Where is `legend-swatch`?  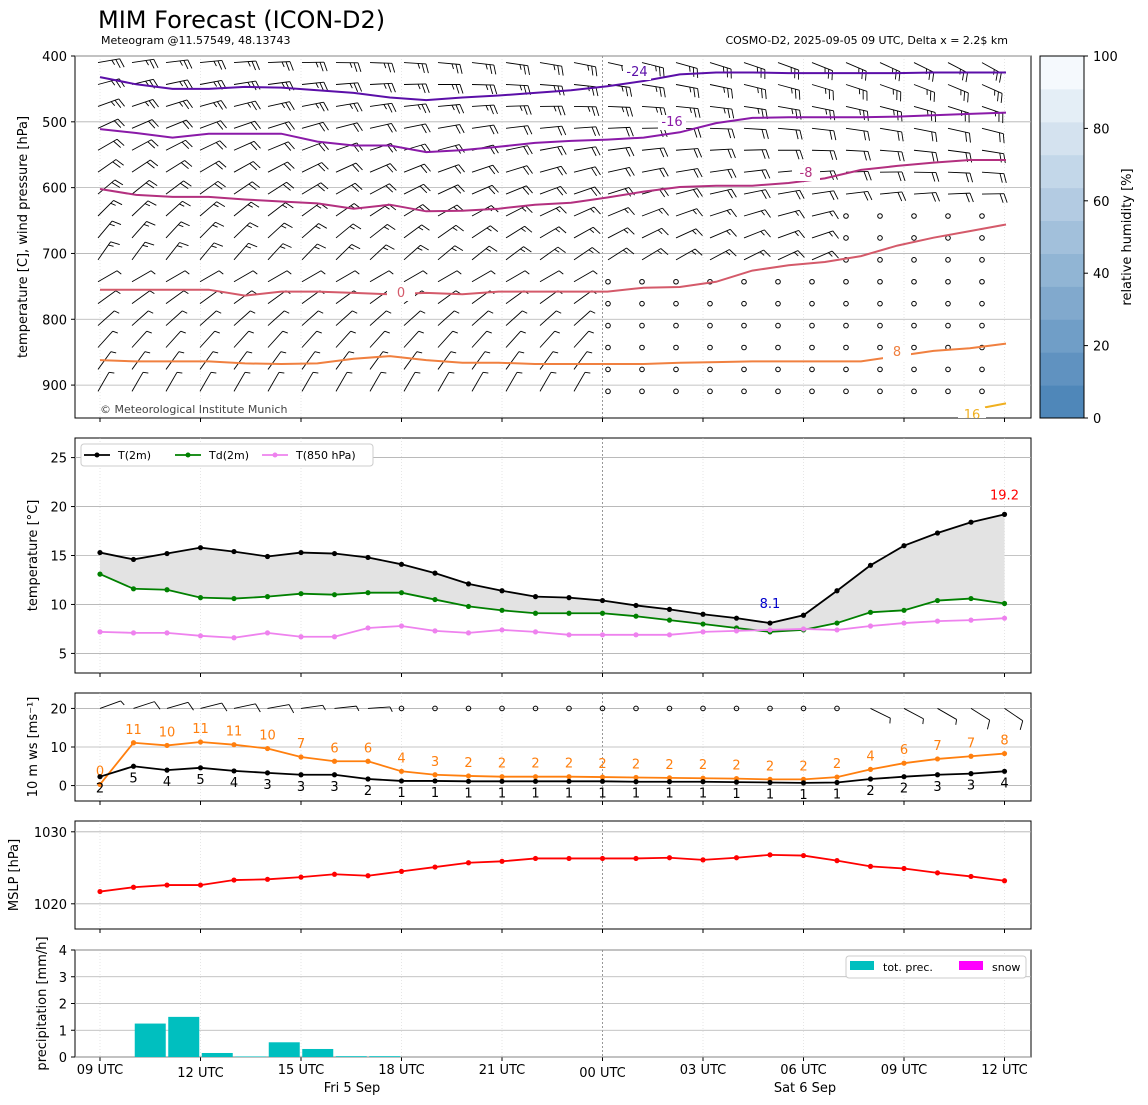
legend-swatch is located at coordinates (862, 965).